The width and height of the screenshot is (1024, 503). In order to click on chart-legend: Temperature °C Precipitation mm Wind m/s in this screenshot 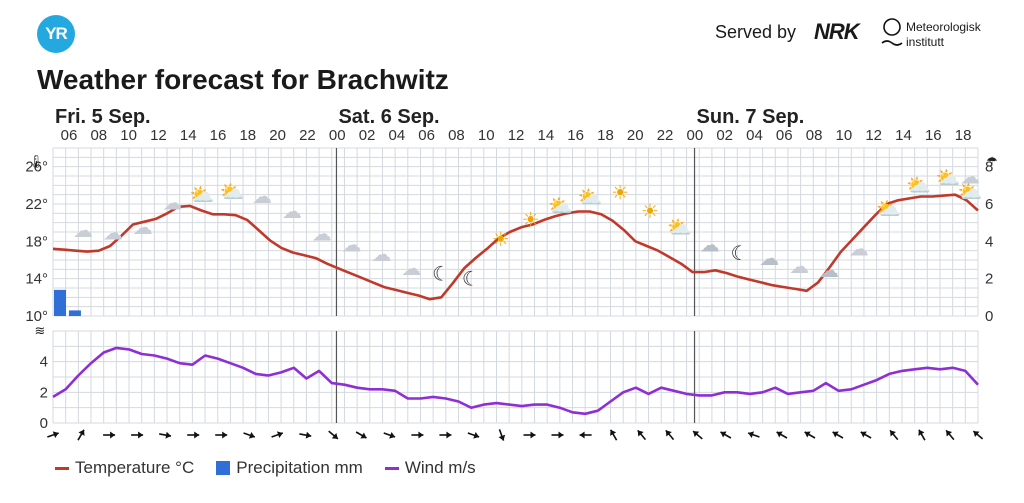, I will do `click(276, 468)`.